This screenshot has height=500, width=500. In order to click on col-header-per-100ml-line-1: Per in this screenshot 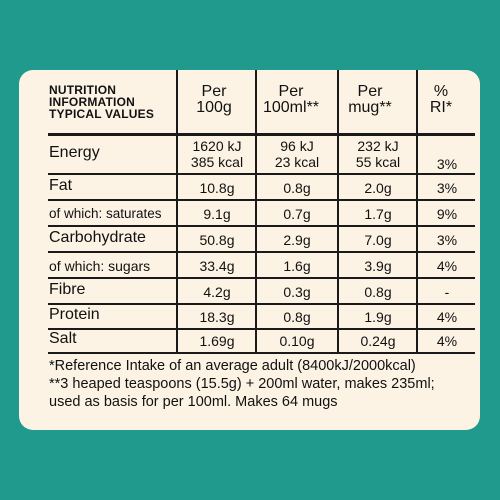, I will do `click(291, 91)`.